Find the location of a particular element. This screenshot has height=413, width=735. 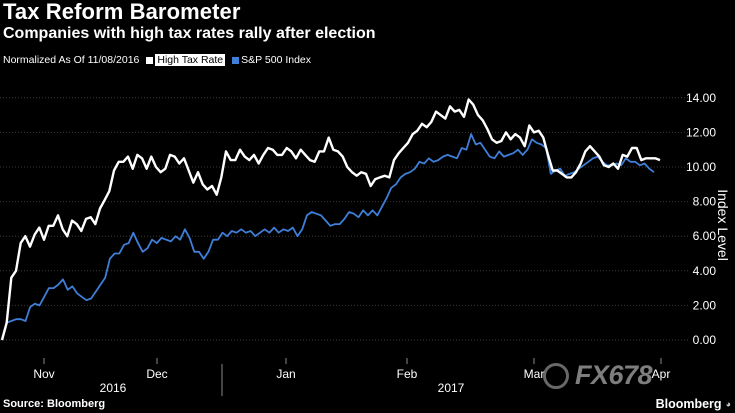

x-year-label: 2017 is located at coordinates (451, 388).